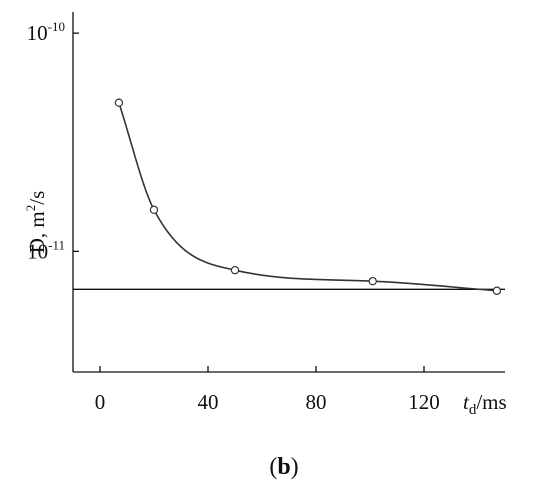  I want to click on y-tick-exponent: -10, so click(56, 26).